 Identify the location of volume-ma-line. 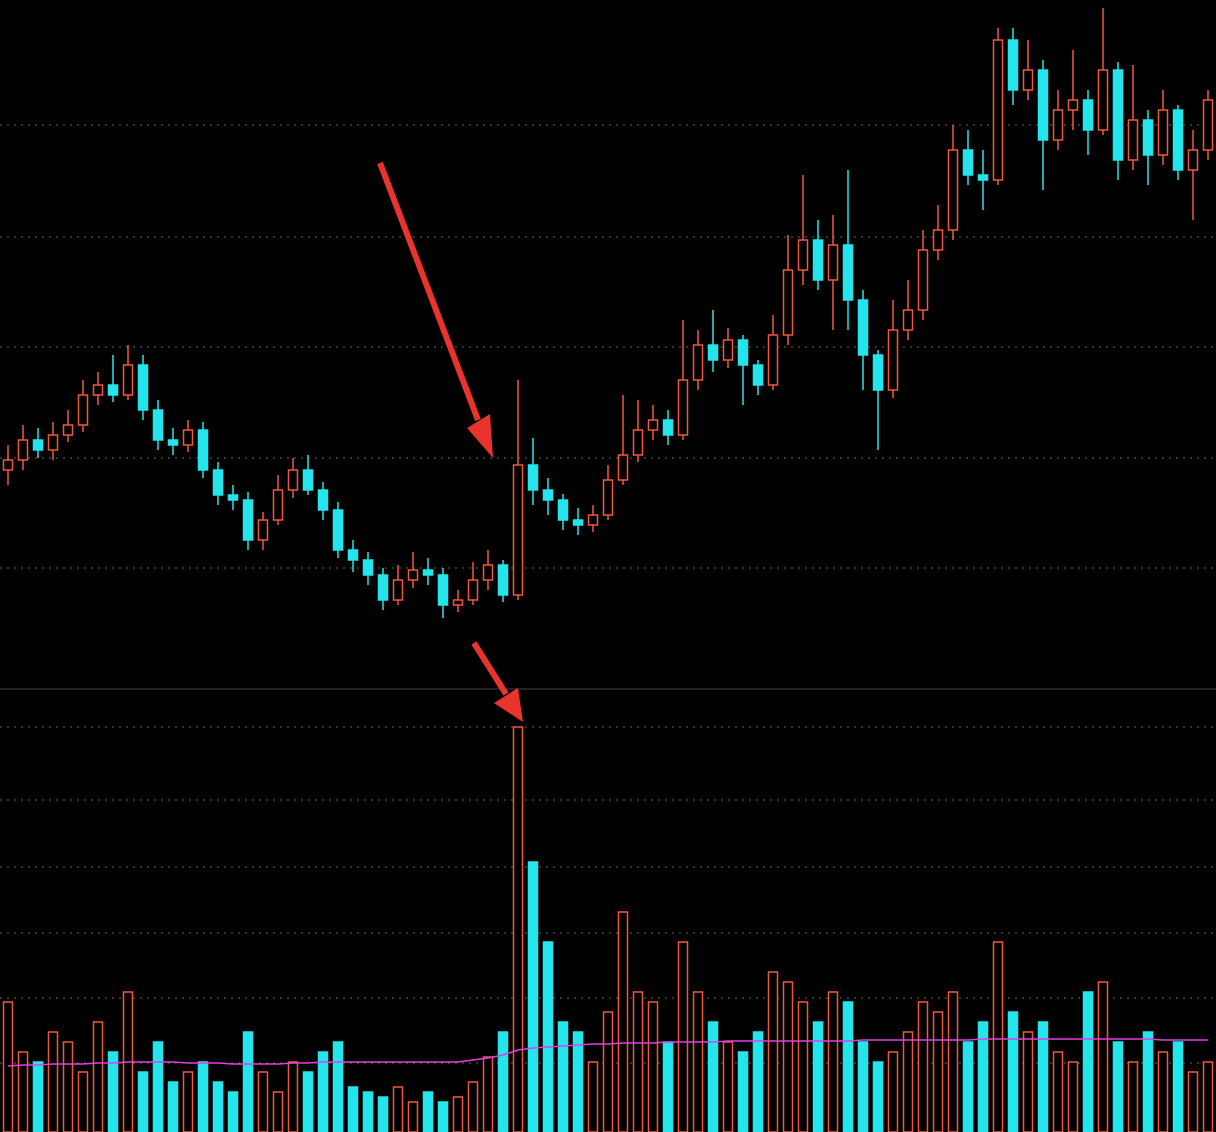
(607, 1052).